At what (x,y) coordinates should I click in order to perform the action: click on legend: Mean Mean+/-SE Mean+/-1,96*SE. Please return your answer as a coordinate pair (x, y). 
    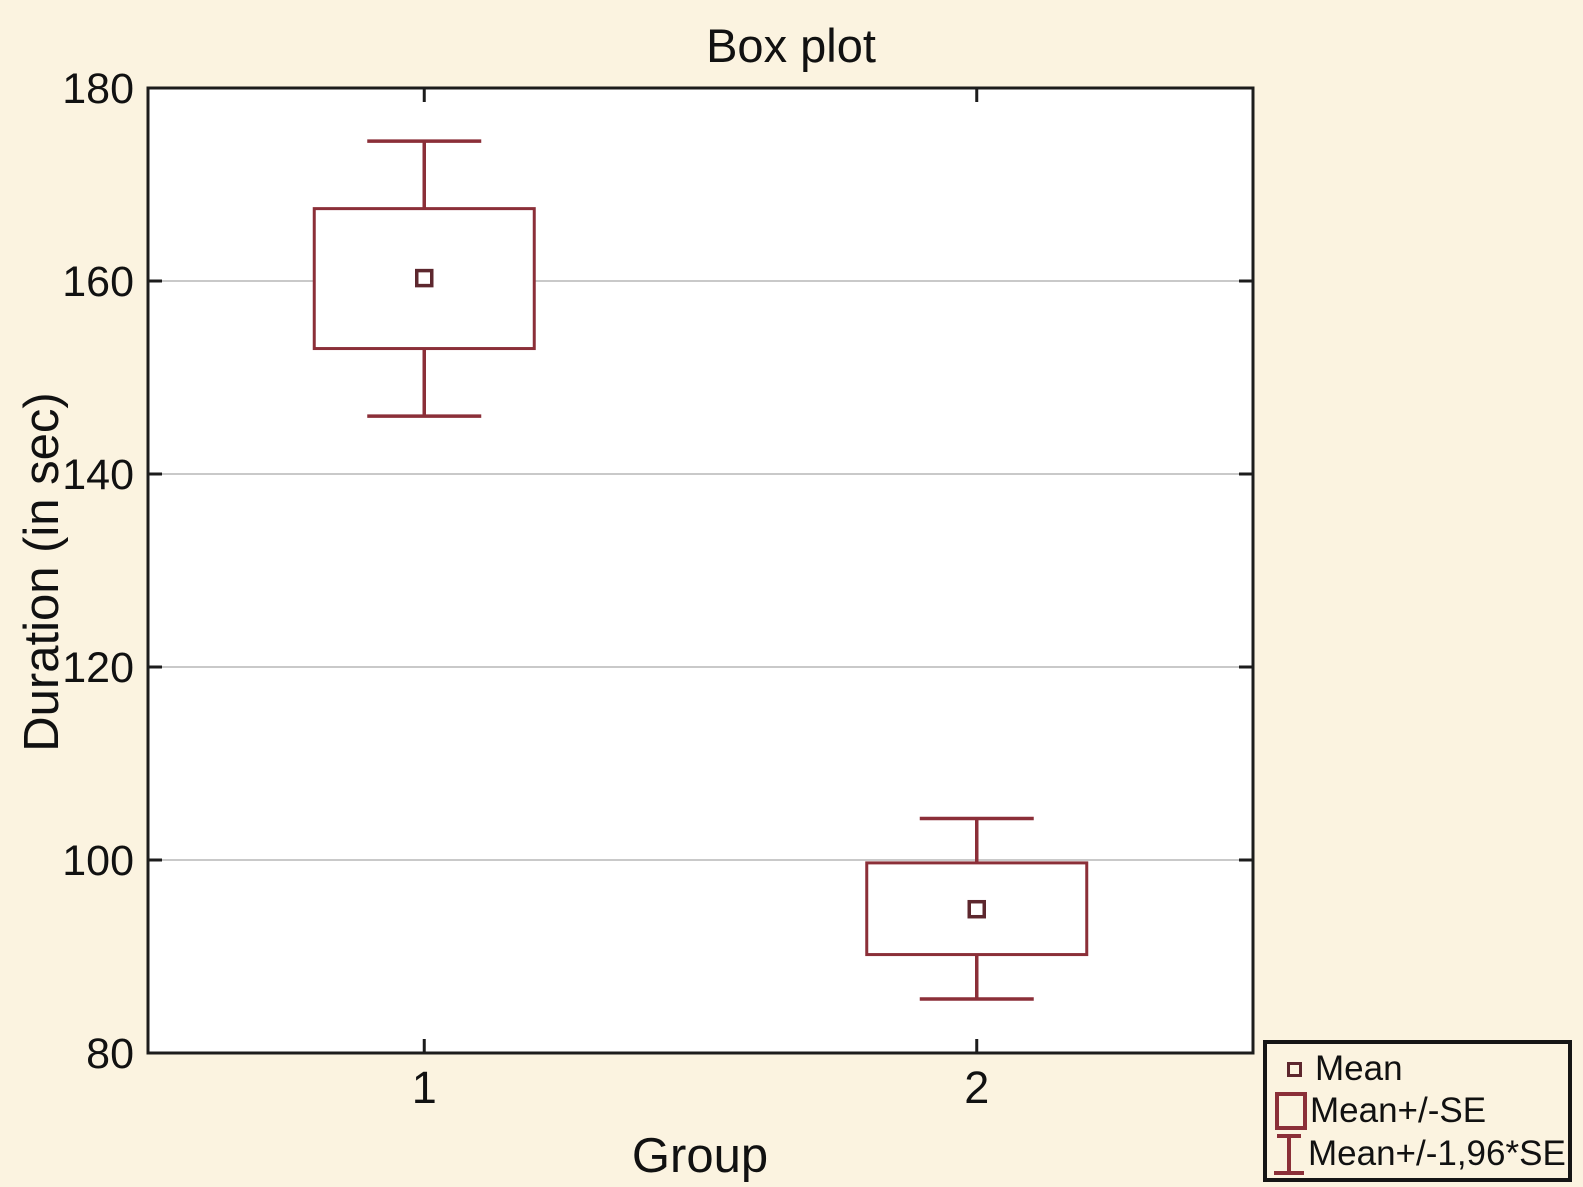
    Looking at the image, I should click on (1417, 1111).